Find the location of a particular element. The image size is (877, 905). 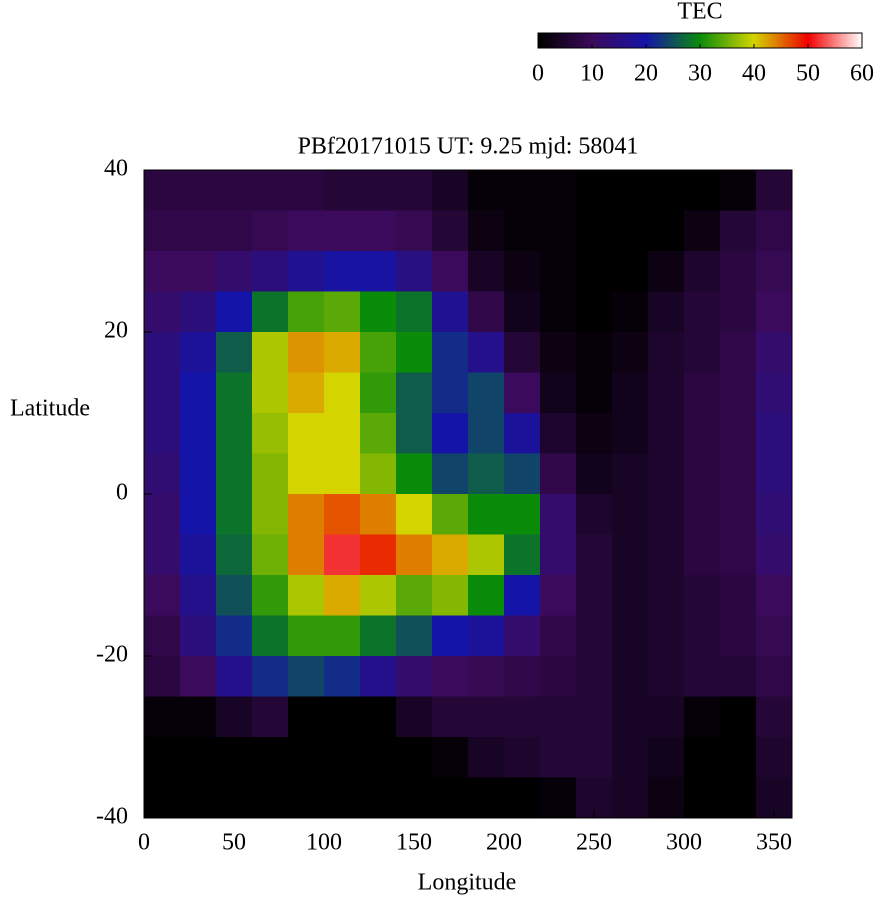

x-tick-label: 200 is located at coordinates (504, 843).